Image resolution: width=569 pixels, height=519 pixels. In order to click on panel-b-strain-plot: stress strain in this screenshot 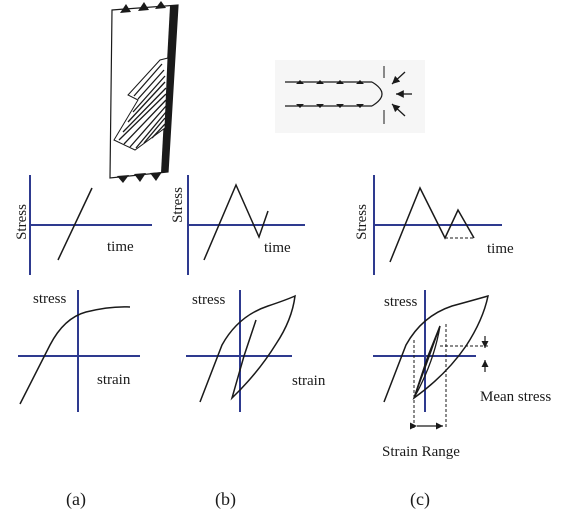, I will do `click(256, 351)`.